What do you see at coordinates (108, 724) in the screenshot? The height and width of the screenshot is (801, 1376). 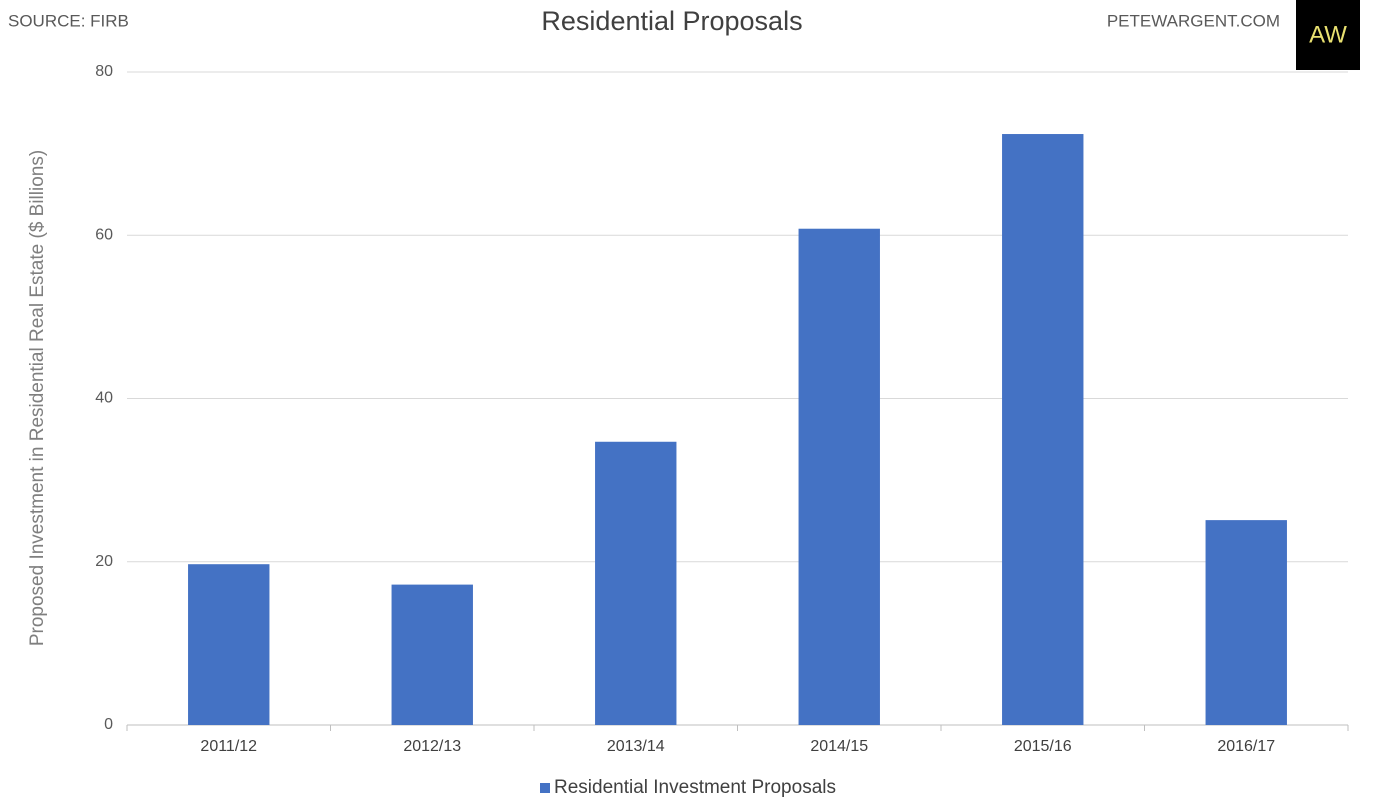 I see `y-tick-label: 0` at bounding box center [108, 724].